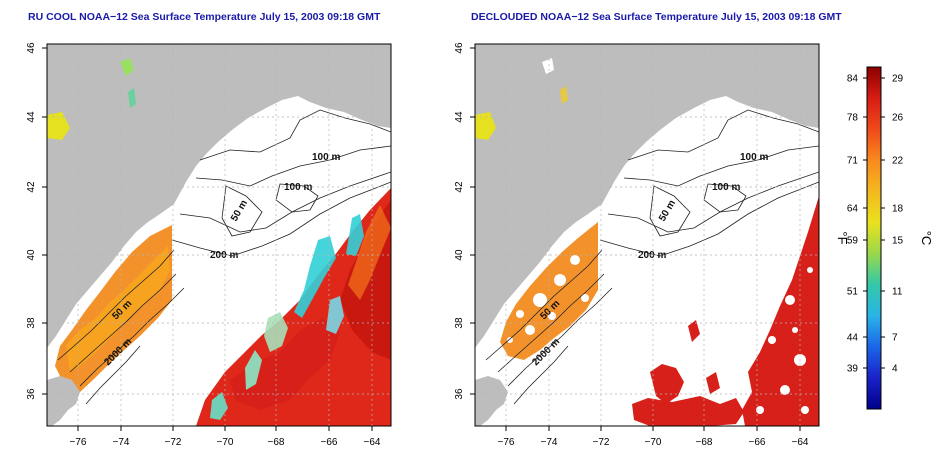 This screenshot has height=475, width=950. I want to click on colorbar-tick-label-f: 59, so click(853, 241).